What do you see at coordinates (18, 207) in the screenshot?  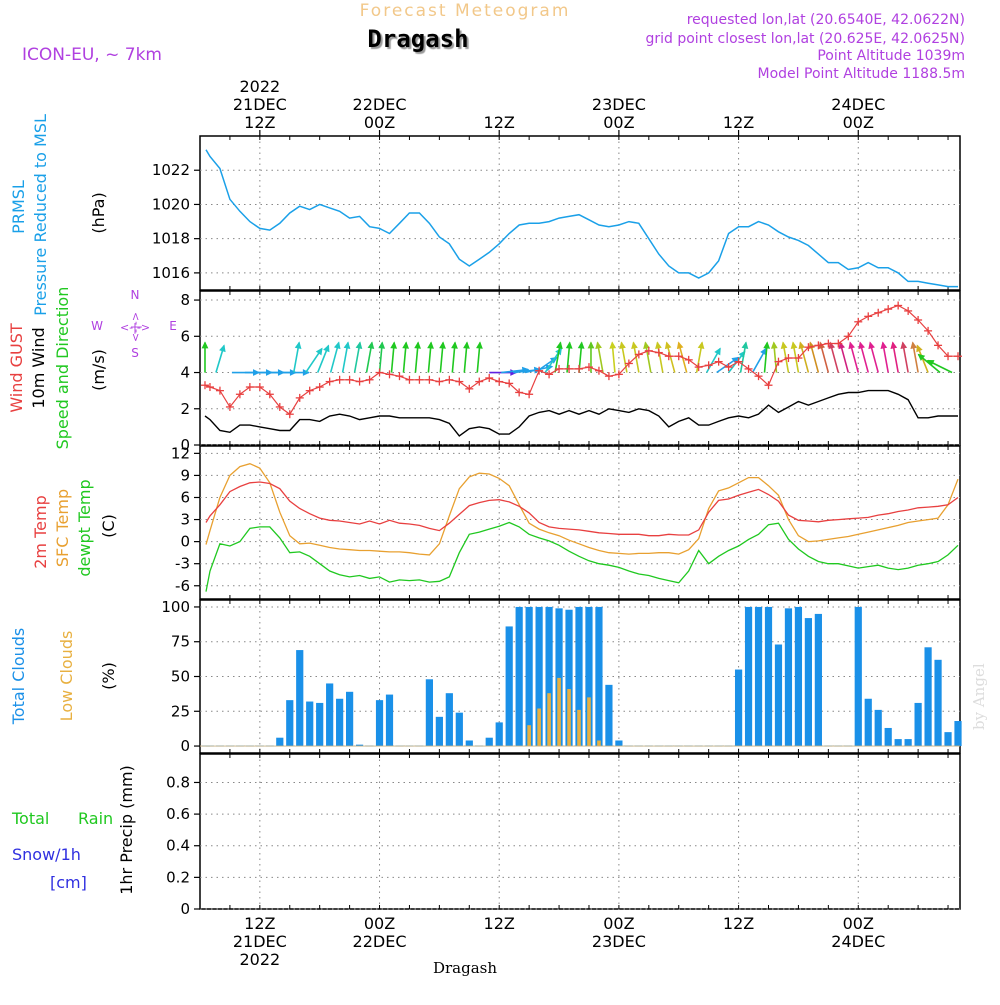 I see `pressure-axis-title: PRMSL` at bounding box center [18, 207].